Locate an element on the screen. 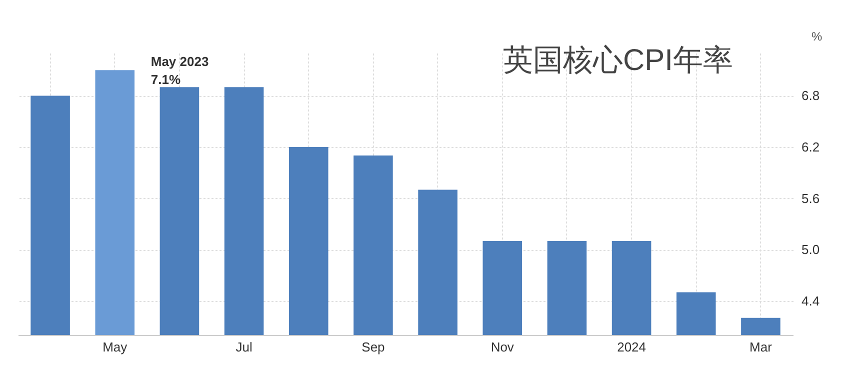 The image size is (847, 368). x-tick-label: 2024 is located at coordinates (631, 347).